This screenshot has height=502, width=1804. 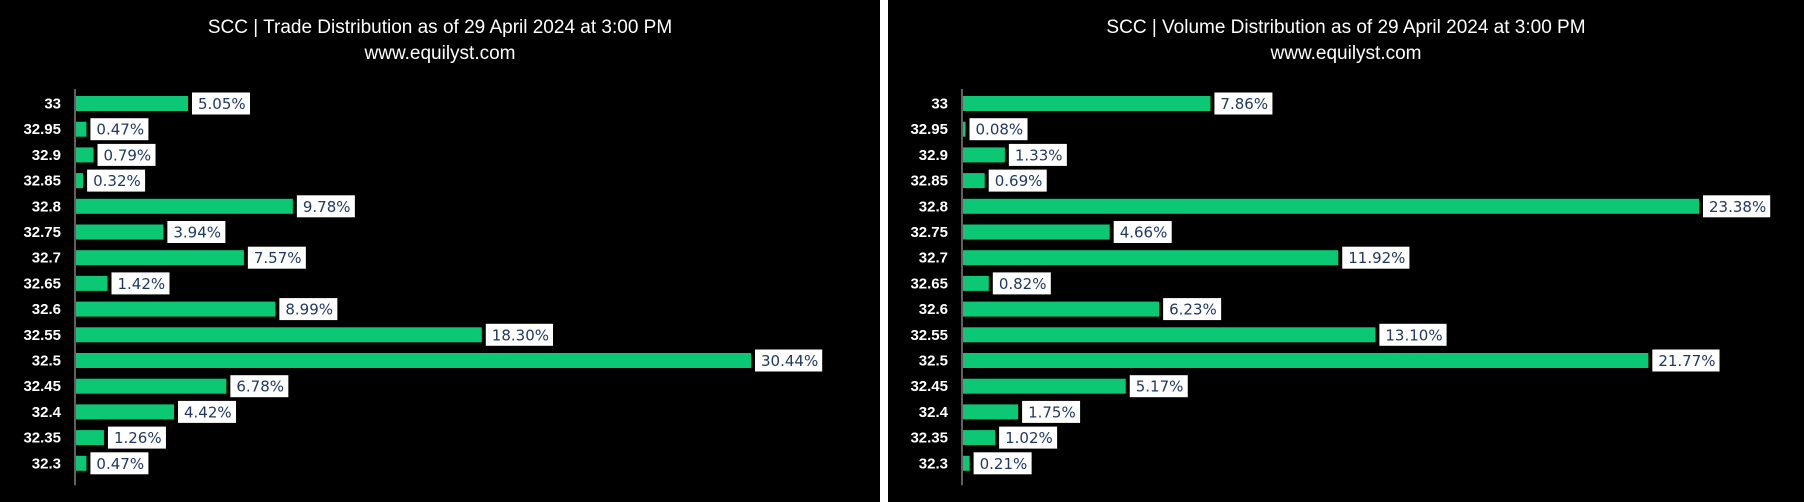 I want to click on data-label: 1.42%, so click(x=141, y=284).